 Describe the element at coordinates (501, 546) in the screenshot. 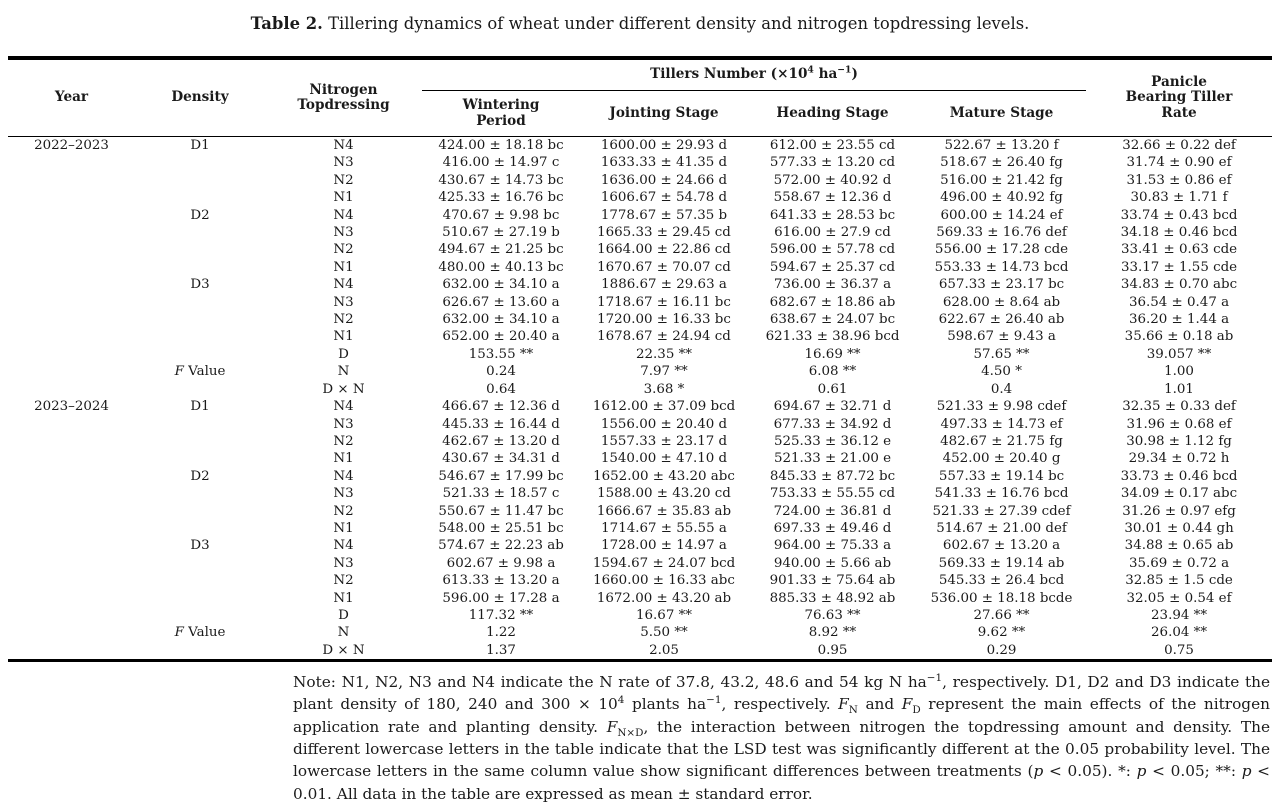

I see `value-cell: 574.67 ± 22.23 ab` at that location.